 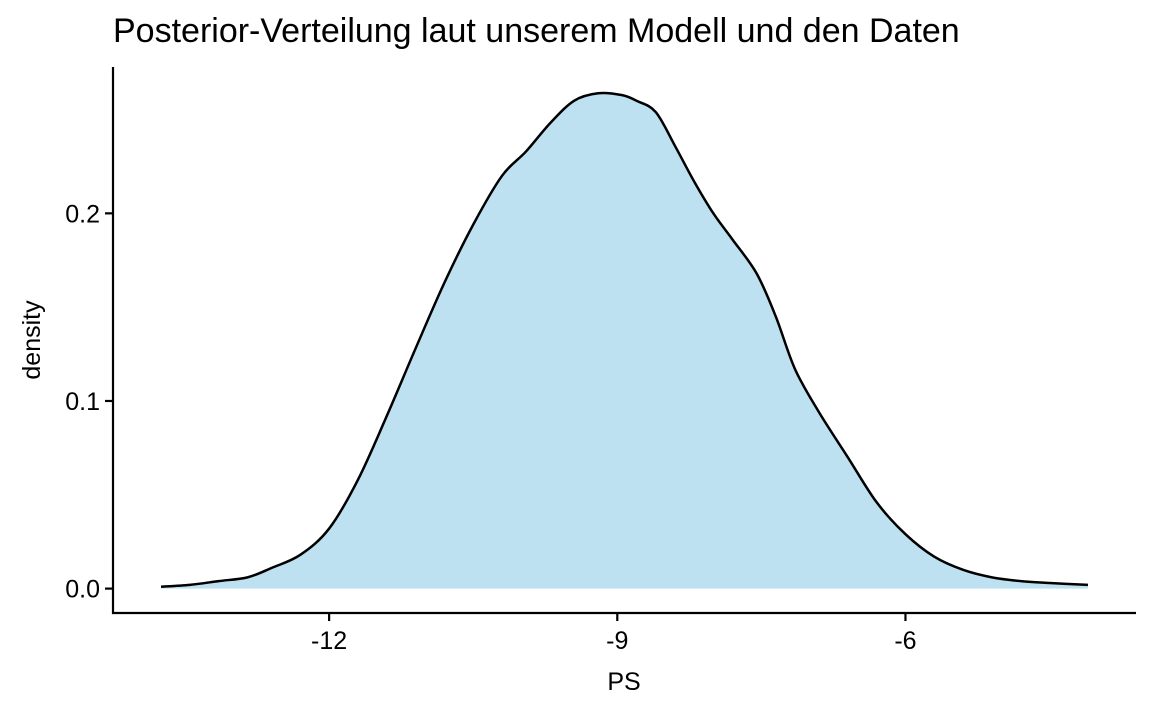 I want to click on x-axis-ticks: -12 -9 -6, so click(x=614, y=634).